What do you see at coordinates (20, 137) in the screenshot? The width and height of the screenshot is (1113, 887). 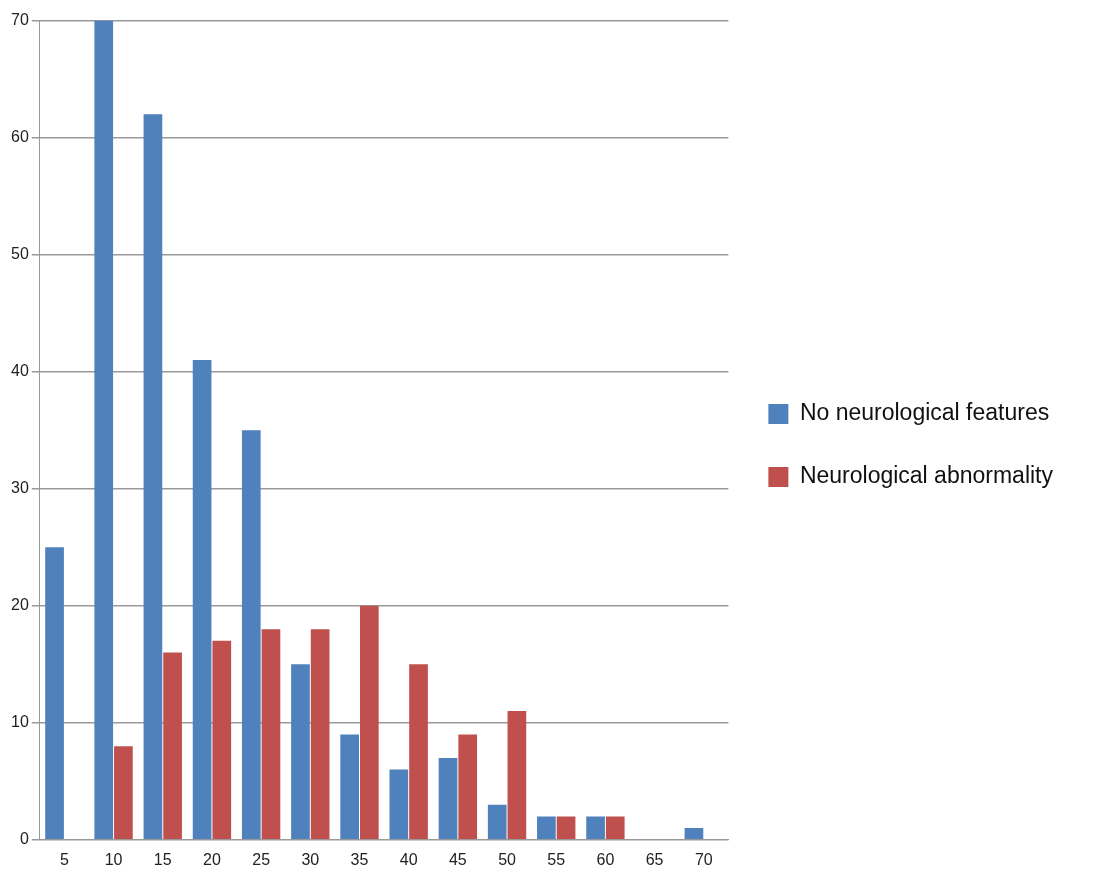 I see `y-tick-label: 60` at bounding box center [20, 137].